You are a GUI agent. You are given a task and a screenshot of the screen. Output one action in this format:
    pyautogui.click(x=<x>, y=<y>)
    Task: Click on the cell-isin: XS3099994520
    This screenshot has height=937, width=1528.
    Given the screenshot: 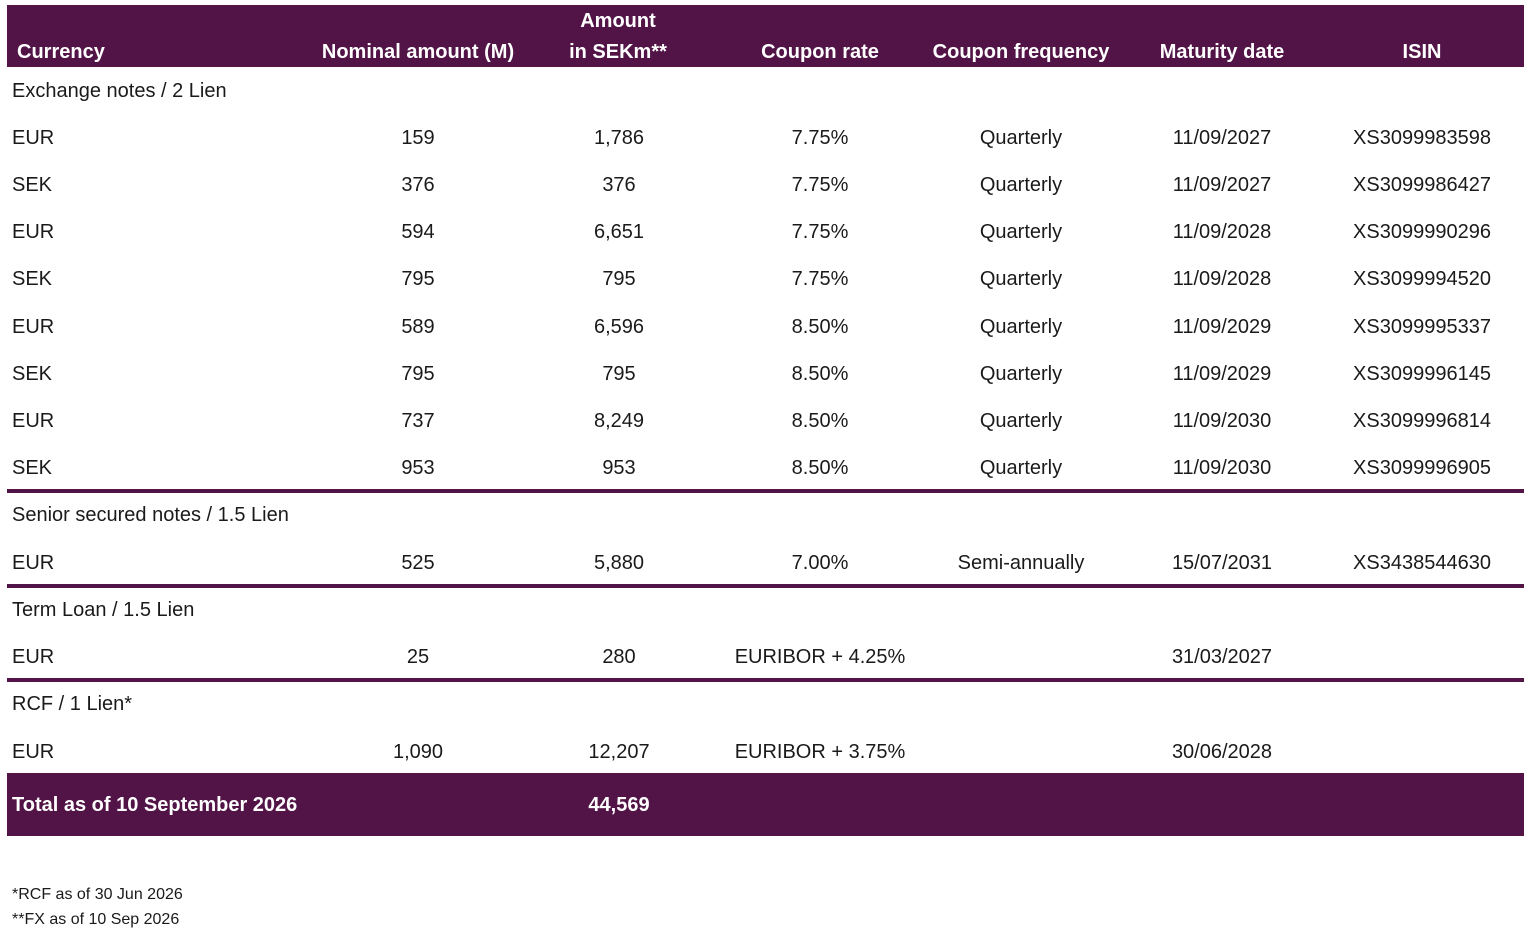 What is the action you would take?
    pyautogui.click(x=1422, y=279)
    